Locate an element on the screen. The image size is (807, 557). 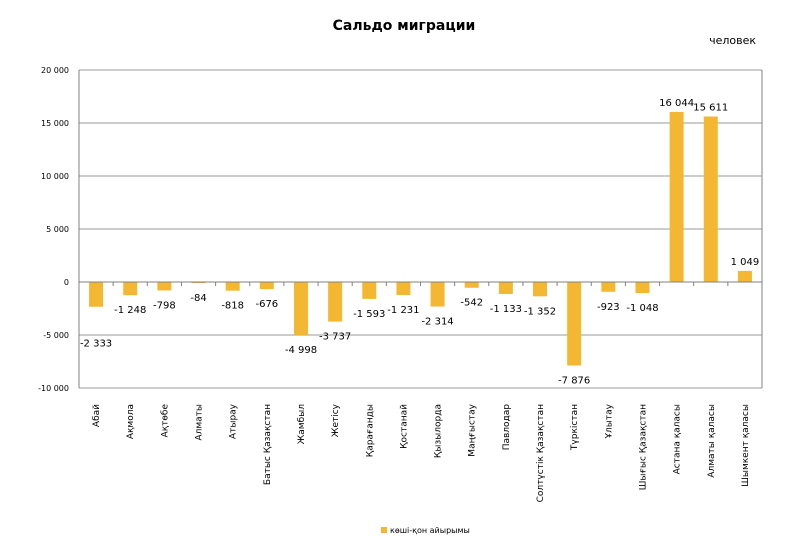
data-label: -2 333 is located at coordinates (96, 344).